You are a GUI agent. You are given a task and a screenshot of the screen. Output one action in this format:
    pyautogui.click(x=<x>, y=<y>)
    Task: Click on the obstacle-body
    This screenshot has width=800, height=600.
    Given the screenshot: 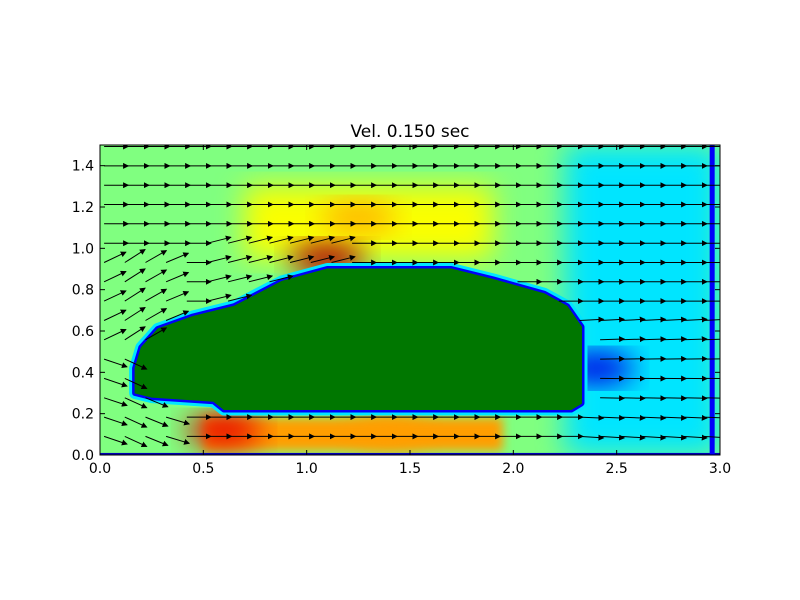 What is the action you would take?
    pyautogui.click(x=358, y=339)
    